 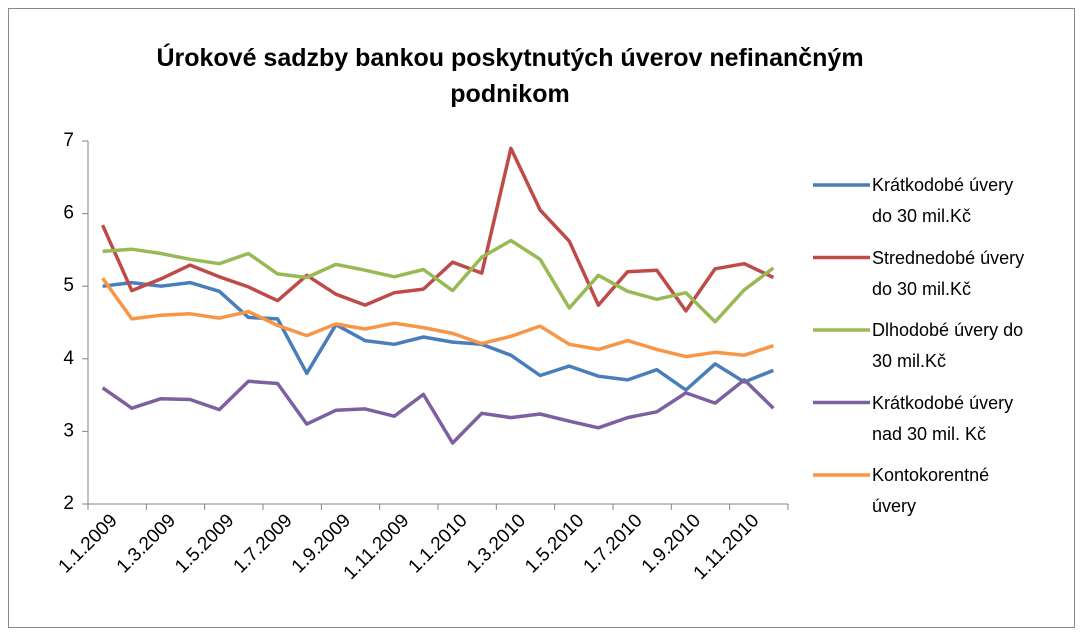 What do you see at coordinates (943, 418) in the screenshot?
I see `legend-label: Krátkodobé úvery nad 30 mil. Kč` at bounding box center [943, 418].